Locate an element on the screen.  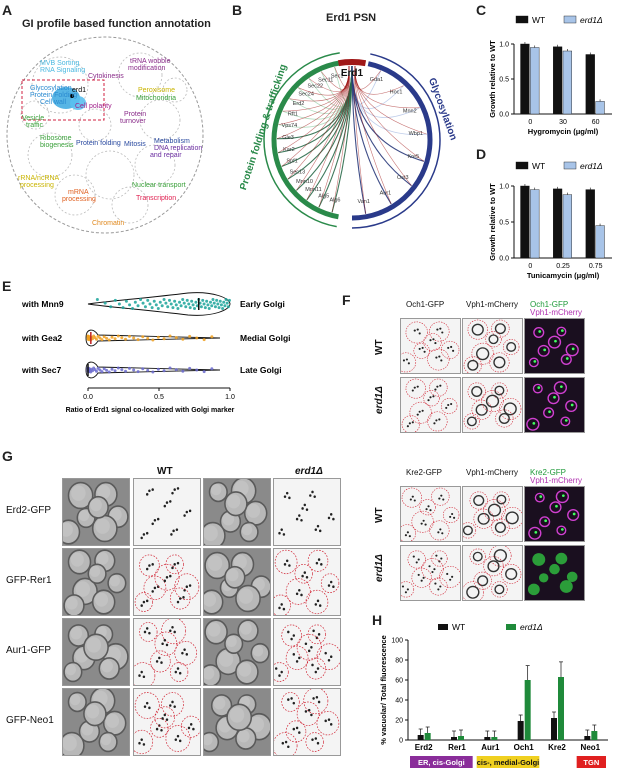
mcherry-image is located at coordinates (492, 346).